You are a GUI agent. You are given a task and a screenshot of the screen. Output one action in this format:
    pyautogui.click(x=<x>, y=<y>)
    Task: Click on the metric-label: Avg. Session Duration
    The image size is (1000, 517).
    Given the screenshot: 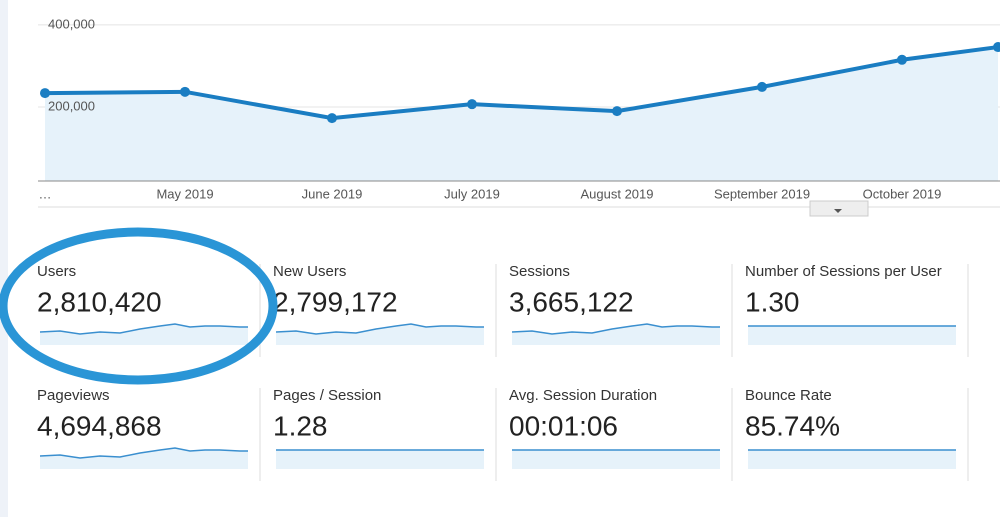 What is the action you would take?
    pyautogui.click(x=583, y=395)
    